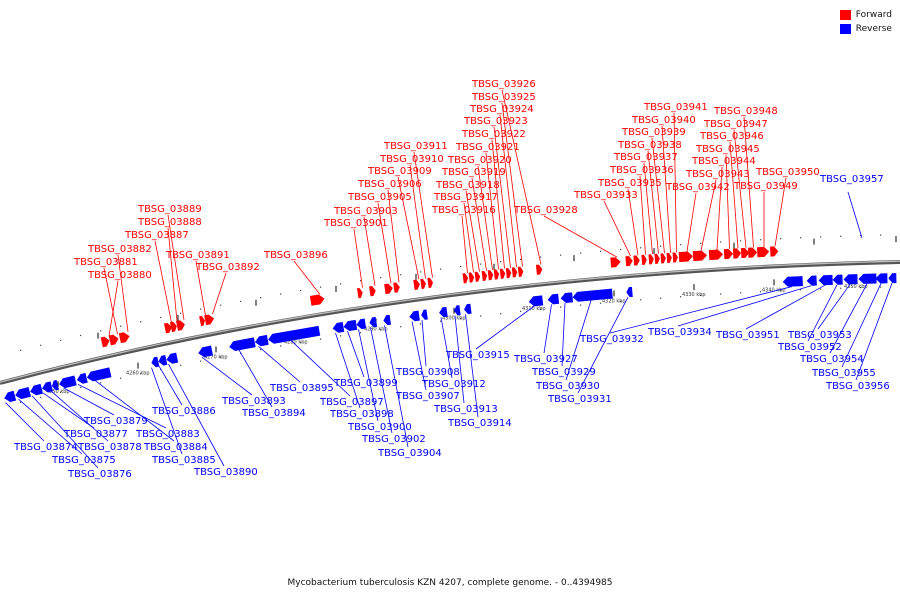 The width and height of the screenshot is (900, 600). I want to click on gene-tbsg-03899: TBSG_03899, so click(365, 354).